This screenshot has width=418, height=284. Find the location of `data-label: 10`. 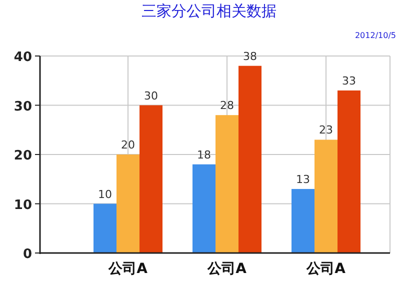

data-label: 10 is located at coordinates (105, 194).